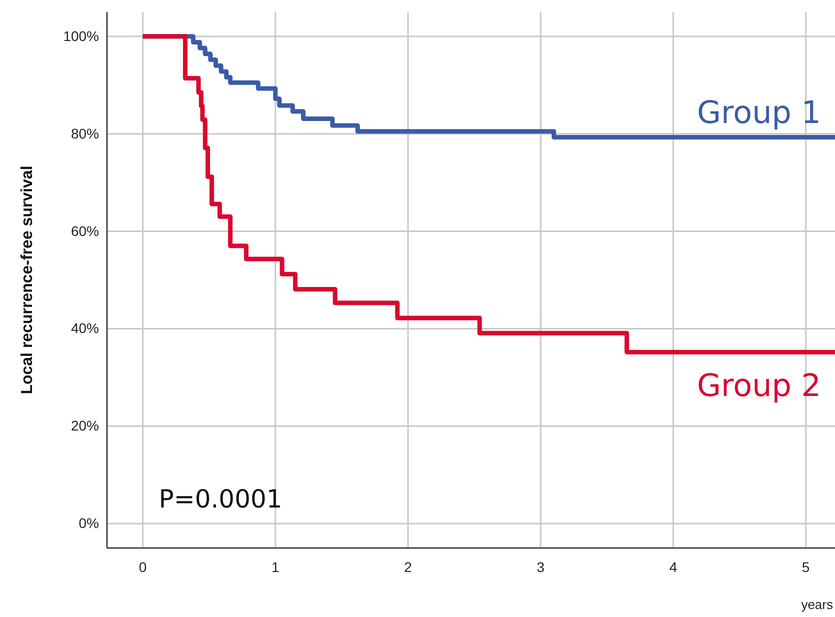  Describe the element at coordinates (27, 280) in the screenshot. I see `y-axis-title: Local recurrence-free survival` at that location.